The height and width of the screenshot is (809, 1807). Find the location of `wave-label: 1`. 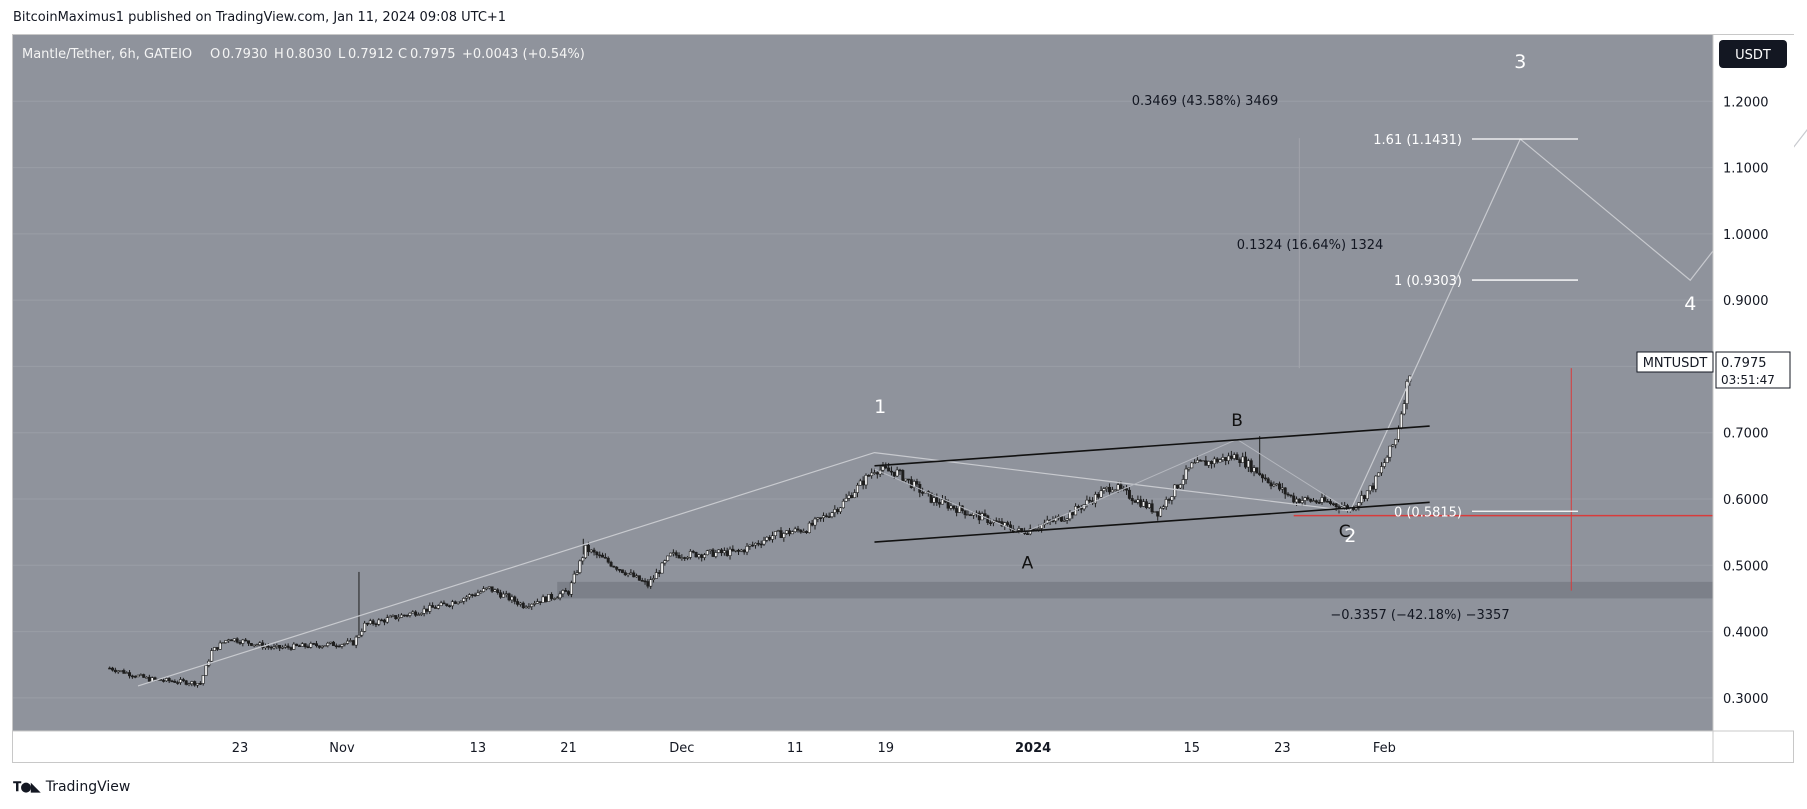

wave-label: 1 is located at coordinates (880, 407).